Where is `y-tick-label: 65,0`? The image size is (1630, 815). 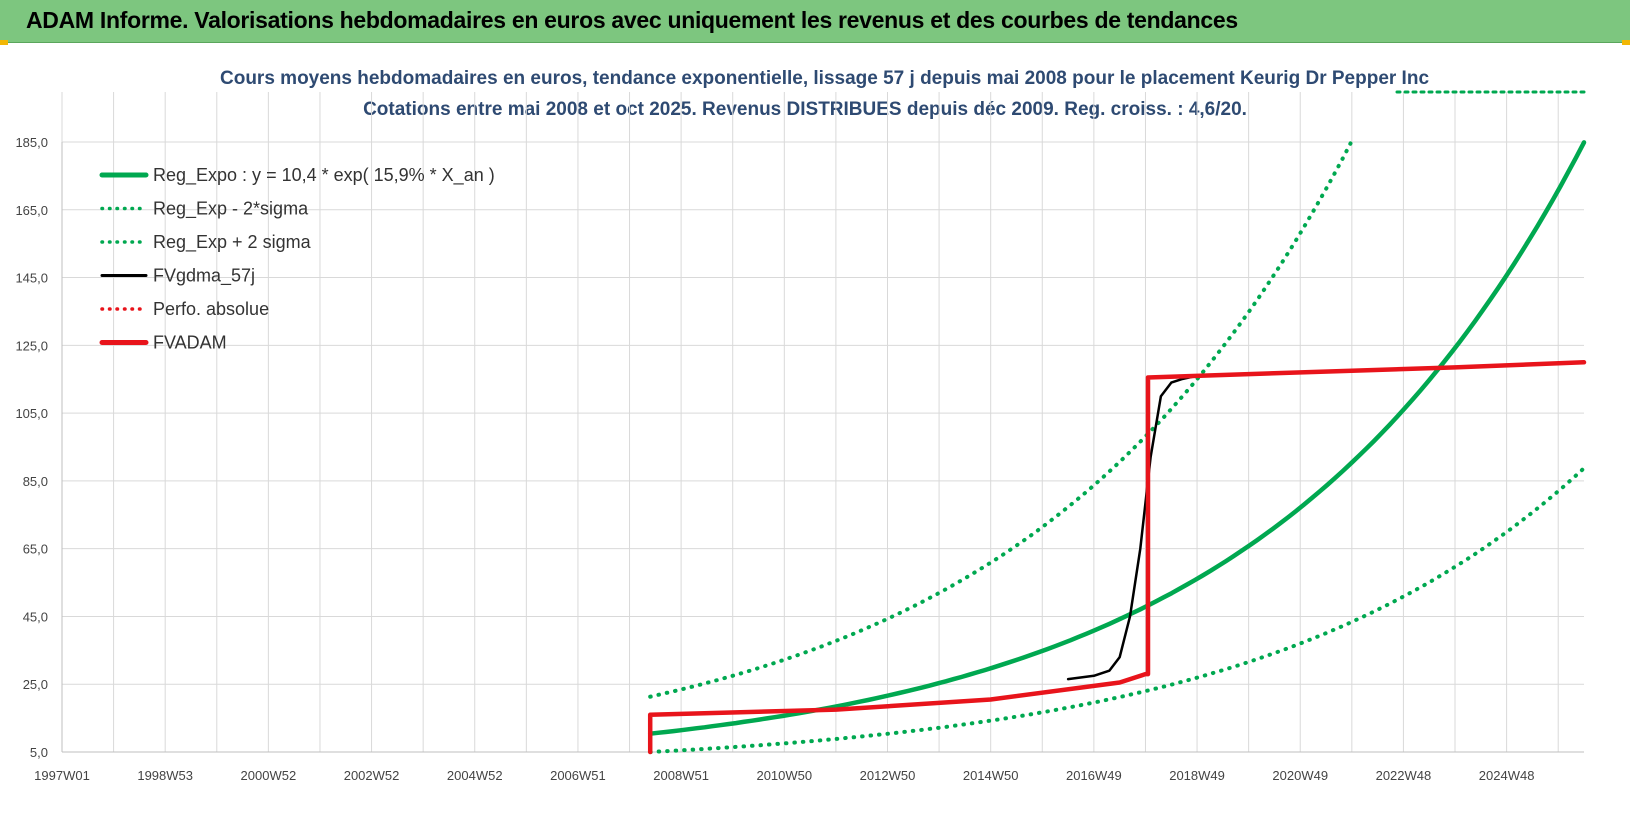 y-tick-label: 65,0 is located at coordinates (35, 549).